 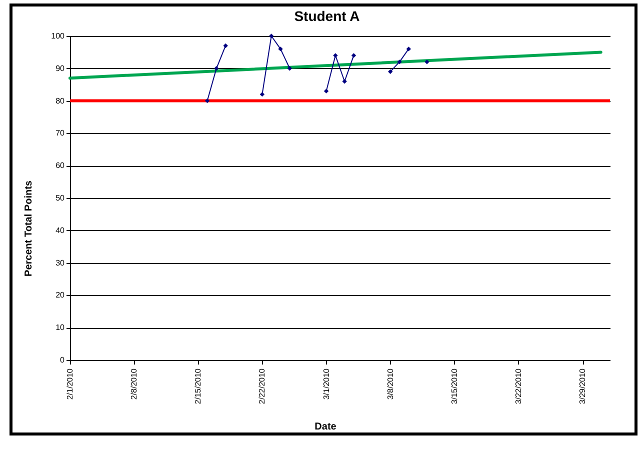 What do you see at coordinates (61, 165) in the screenshot?
I see `y-tick-label: 60` at bounding box center [61, 165].